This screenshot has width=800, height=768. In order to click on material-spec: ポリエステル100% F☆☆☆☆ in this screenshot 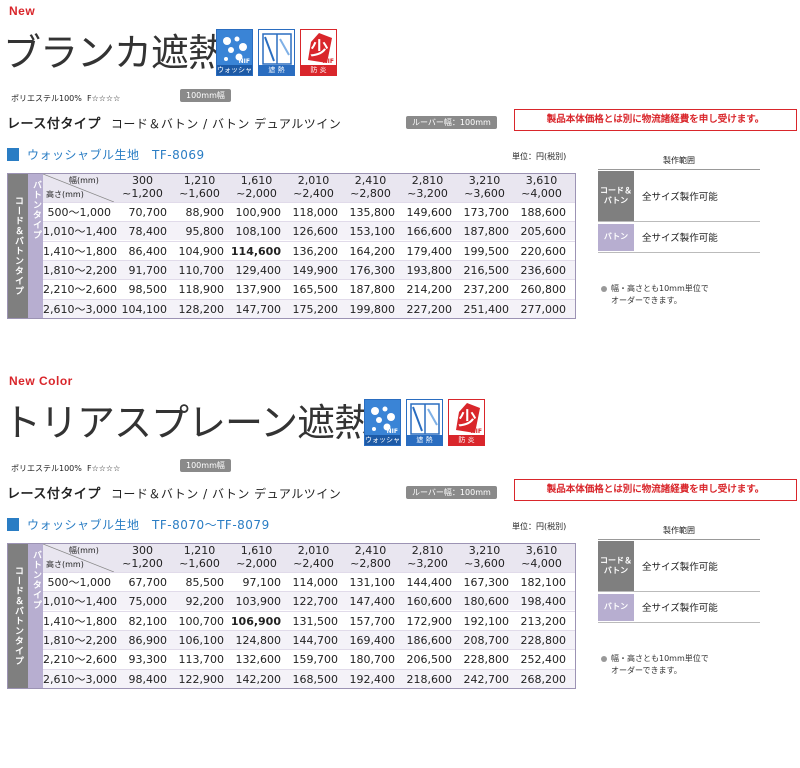, I will do `click(65, 98)`.